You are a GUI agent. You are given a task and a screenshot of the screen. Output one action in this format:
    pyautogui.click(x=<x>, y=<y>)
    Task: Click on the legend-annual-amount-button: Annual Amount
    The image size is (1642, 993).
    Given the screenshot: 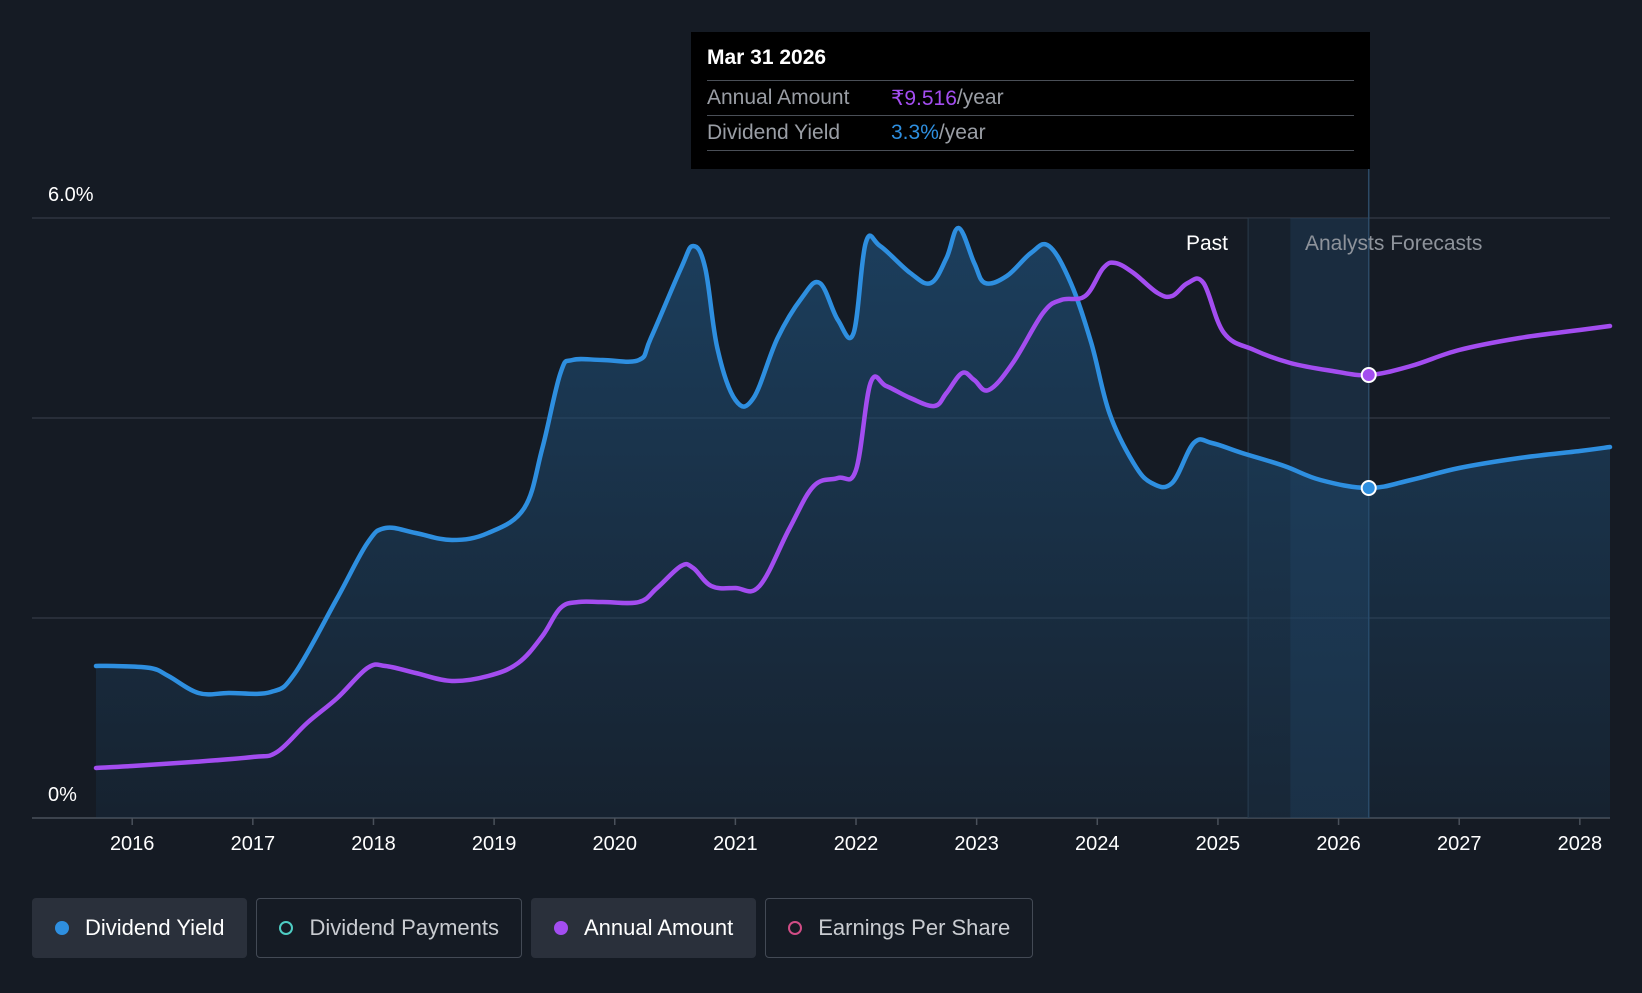 What is the action you would take?
    pyautogui.click(x=643, y=928)
    